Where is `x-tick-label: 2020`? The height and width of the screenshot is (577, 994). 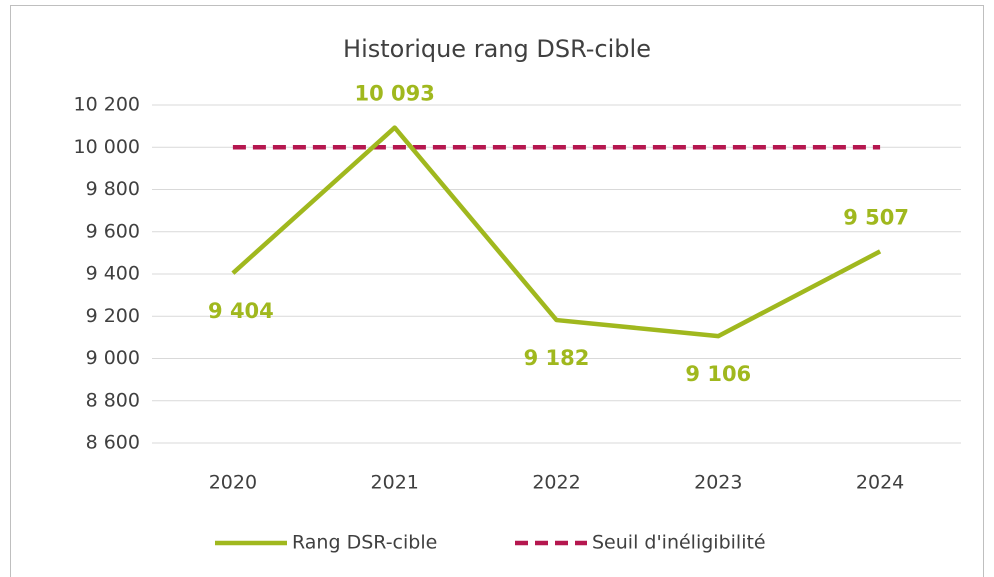
x-tick-label: 2020 is located at coordinates (233, 483).